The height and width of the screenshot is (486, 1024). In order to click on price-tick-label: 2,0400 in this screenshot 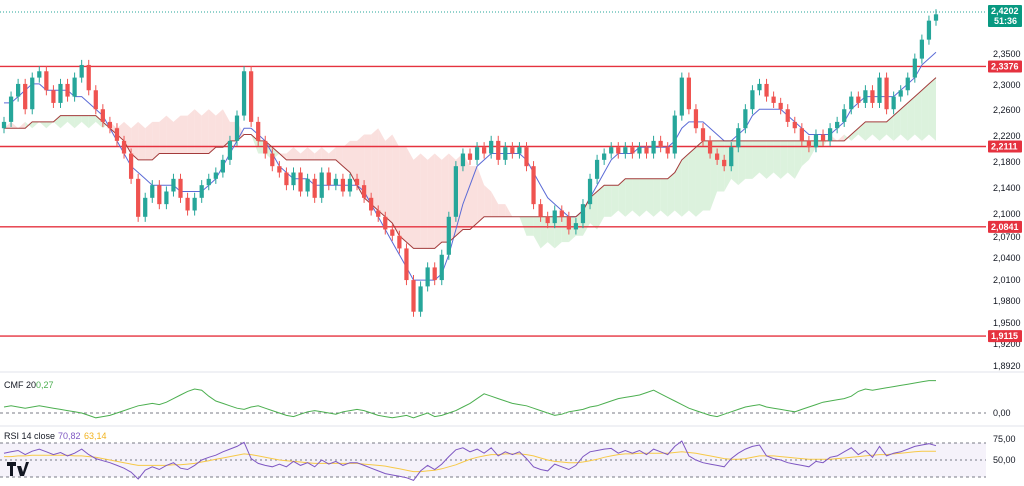, I will do `click(1007, 258)`.